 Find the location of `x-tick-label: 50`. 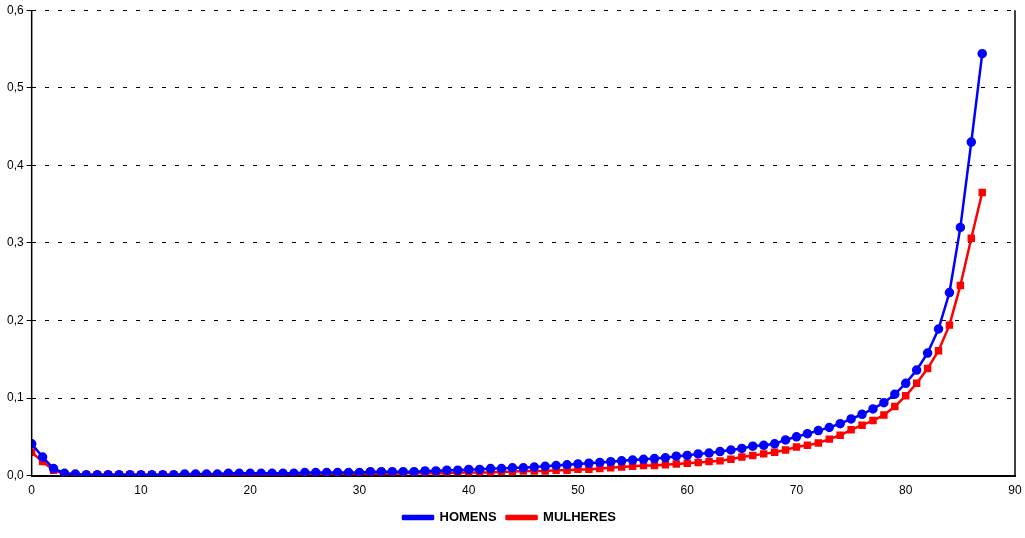

x-tick-label: 50 is located at coordinates (578, 490).